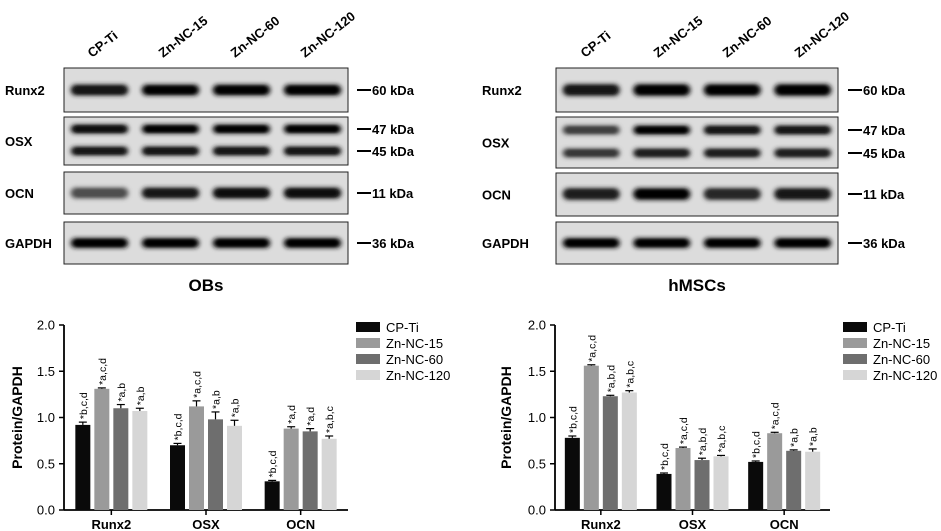 The height and width of the screenshot is (531, 941). Describe the element at coordinates (393, 243) in the screenshot. I see `marker-label: 36 kDa` at that location.